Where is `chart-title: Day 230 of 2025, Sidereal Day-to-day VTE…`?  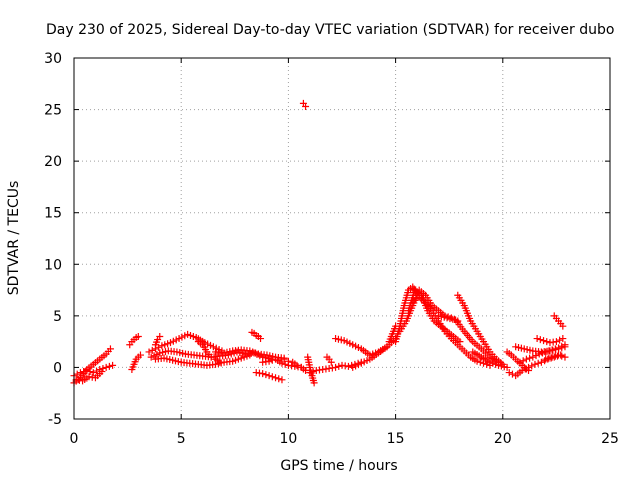 chart-title: Day 230 of 2025, Sidereal Day-to-day VTE… is located at coordinates (330, 30).